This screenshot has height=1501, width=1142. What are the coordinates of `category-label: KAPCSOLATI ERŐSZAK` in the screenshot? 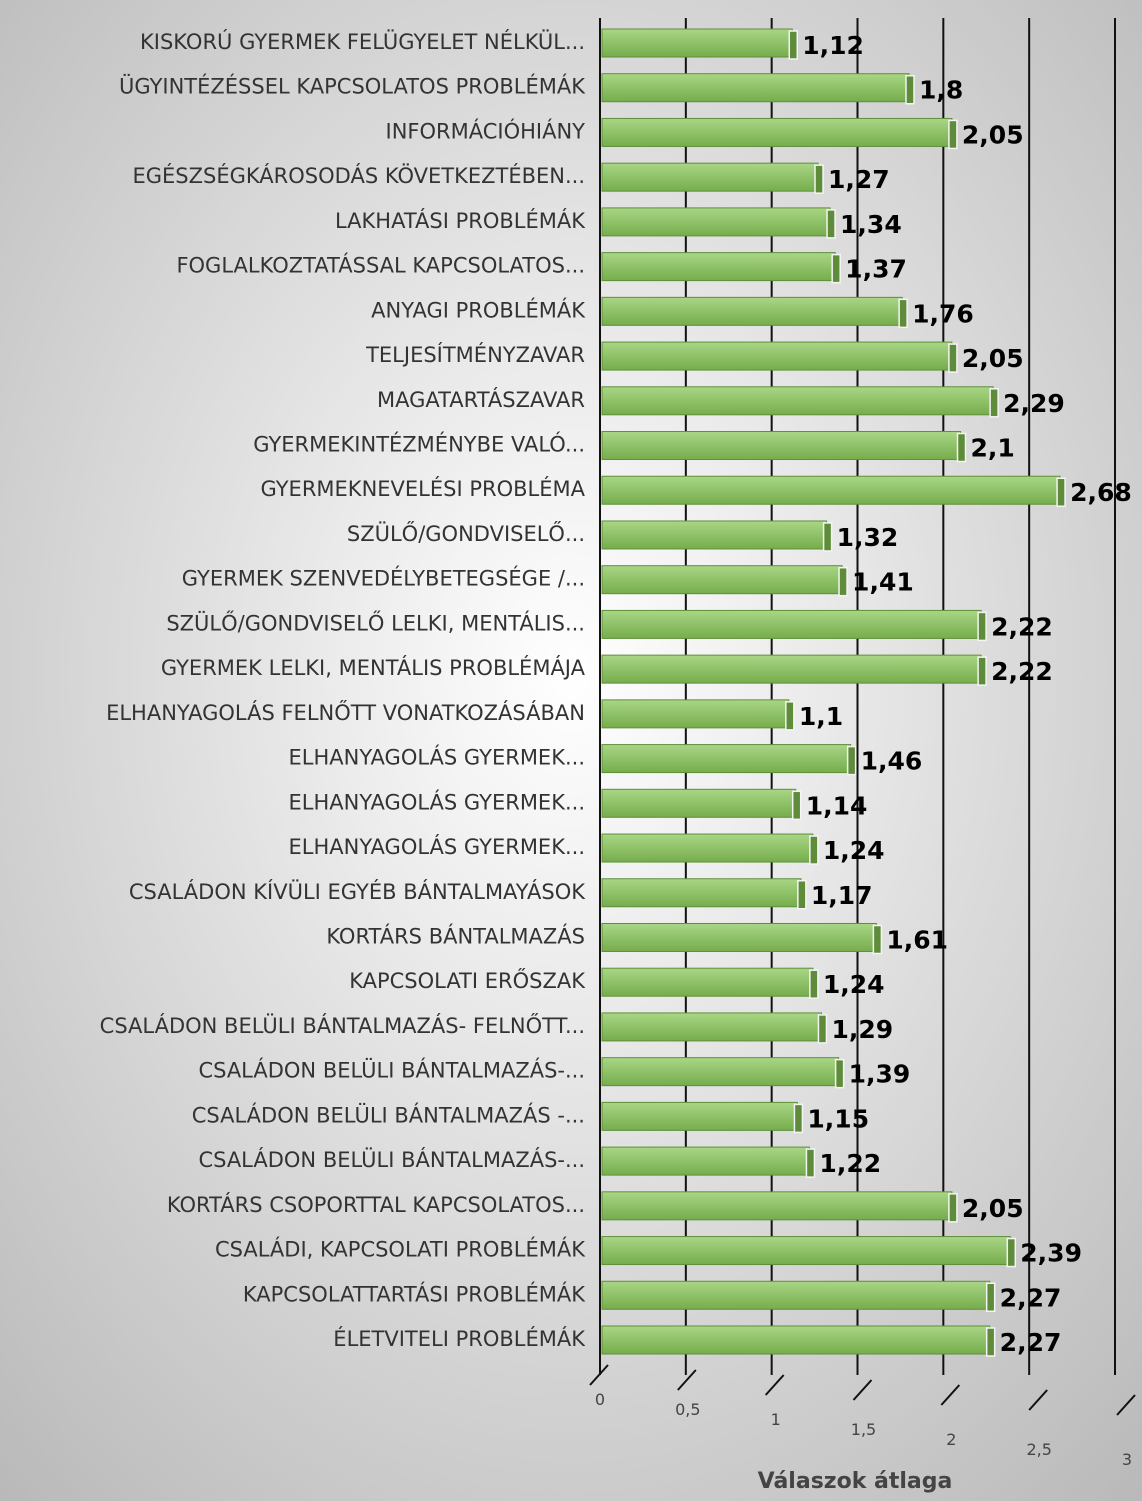 It's located at (467, 980).